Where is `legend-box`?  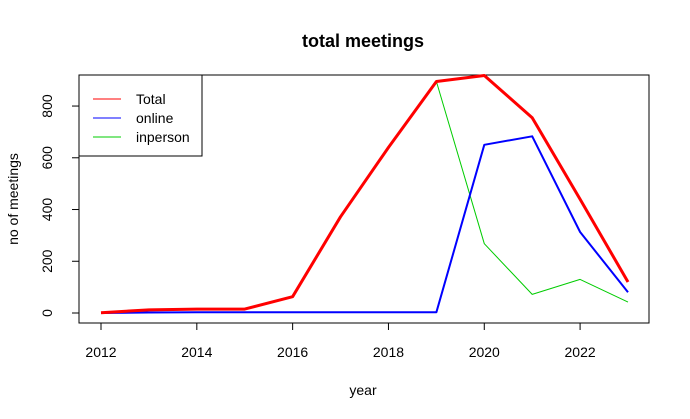 legend-box is located at coordinates (140, 115).